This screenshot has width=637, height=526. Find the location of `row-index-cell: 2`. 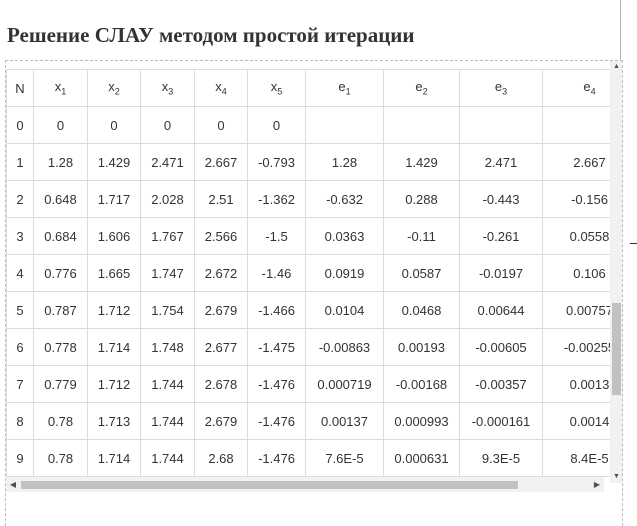

row-index-cell: 2 is located at coordinates (20, 199).